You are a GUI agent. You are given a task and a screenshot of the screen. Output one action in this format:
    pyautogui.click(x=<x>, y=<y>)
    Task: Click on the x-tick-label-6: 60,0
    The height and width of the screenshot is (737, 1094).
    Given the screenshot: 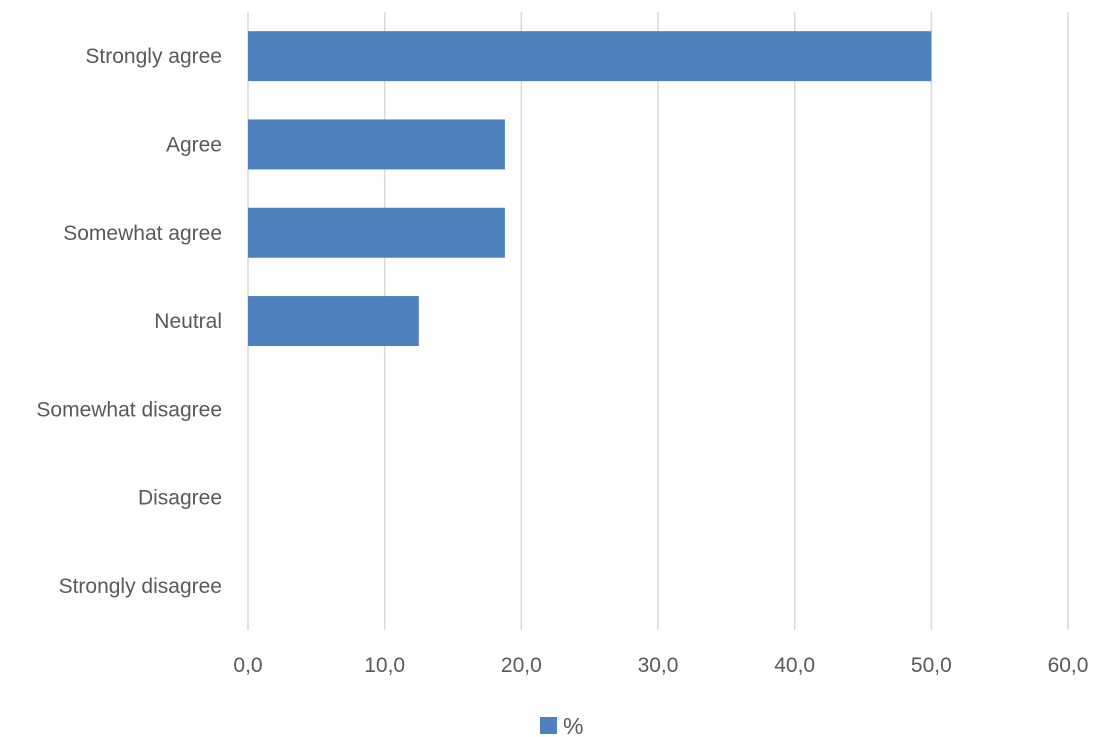 What is the action you would take?
    pyautogui.click(x=1068, y=665)
    